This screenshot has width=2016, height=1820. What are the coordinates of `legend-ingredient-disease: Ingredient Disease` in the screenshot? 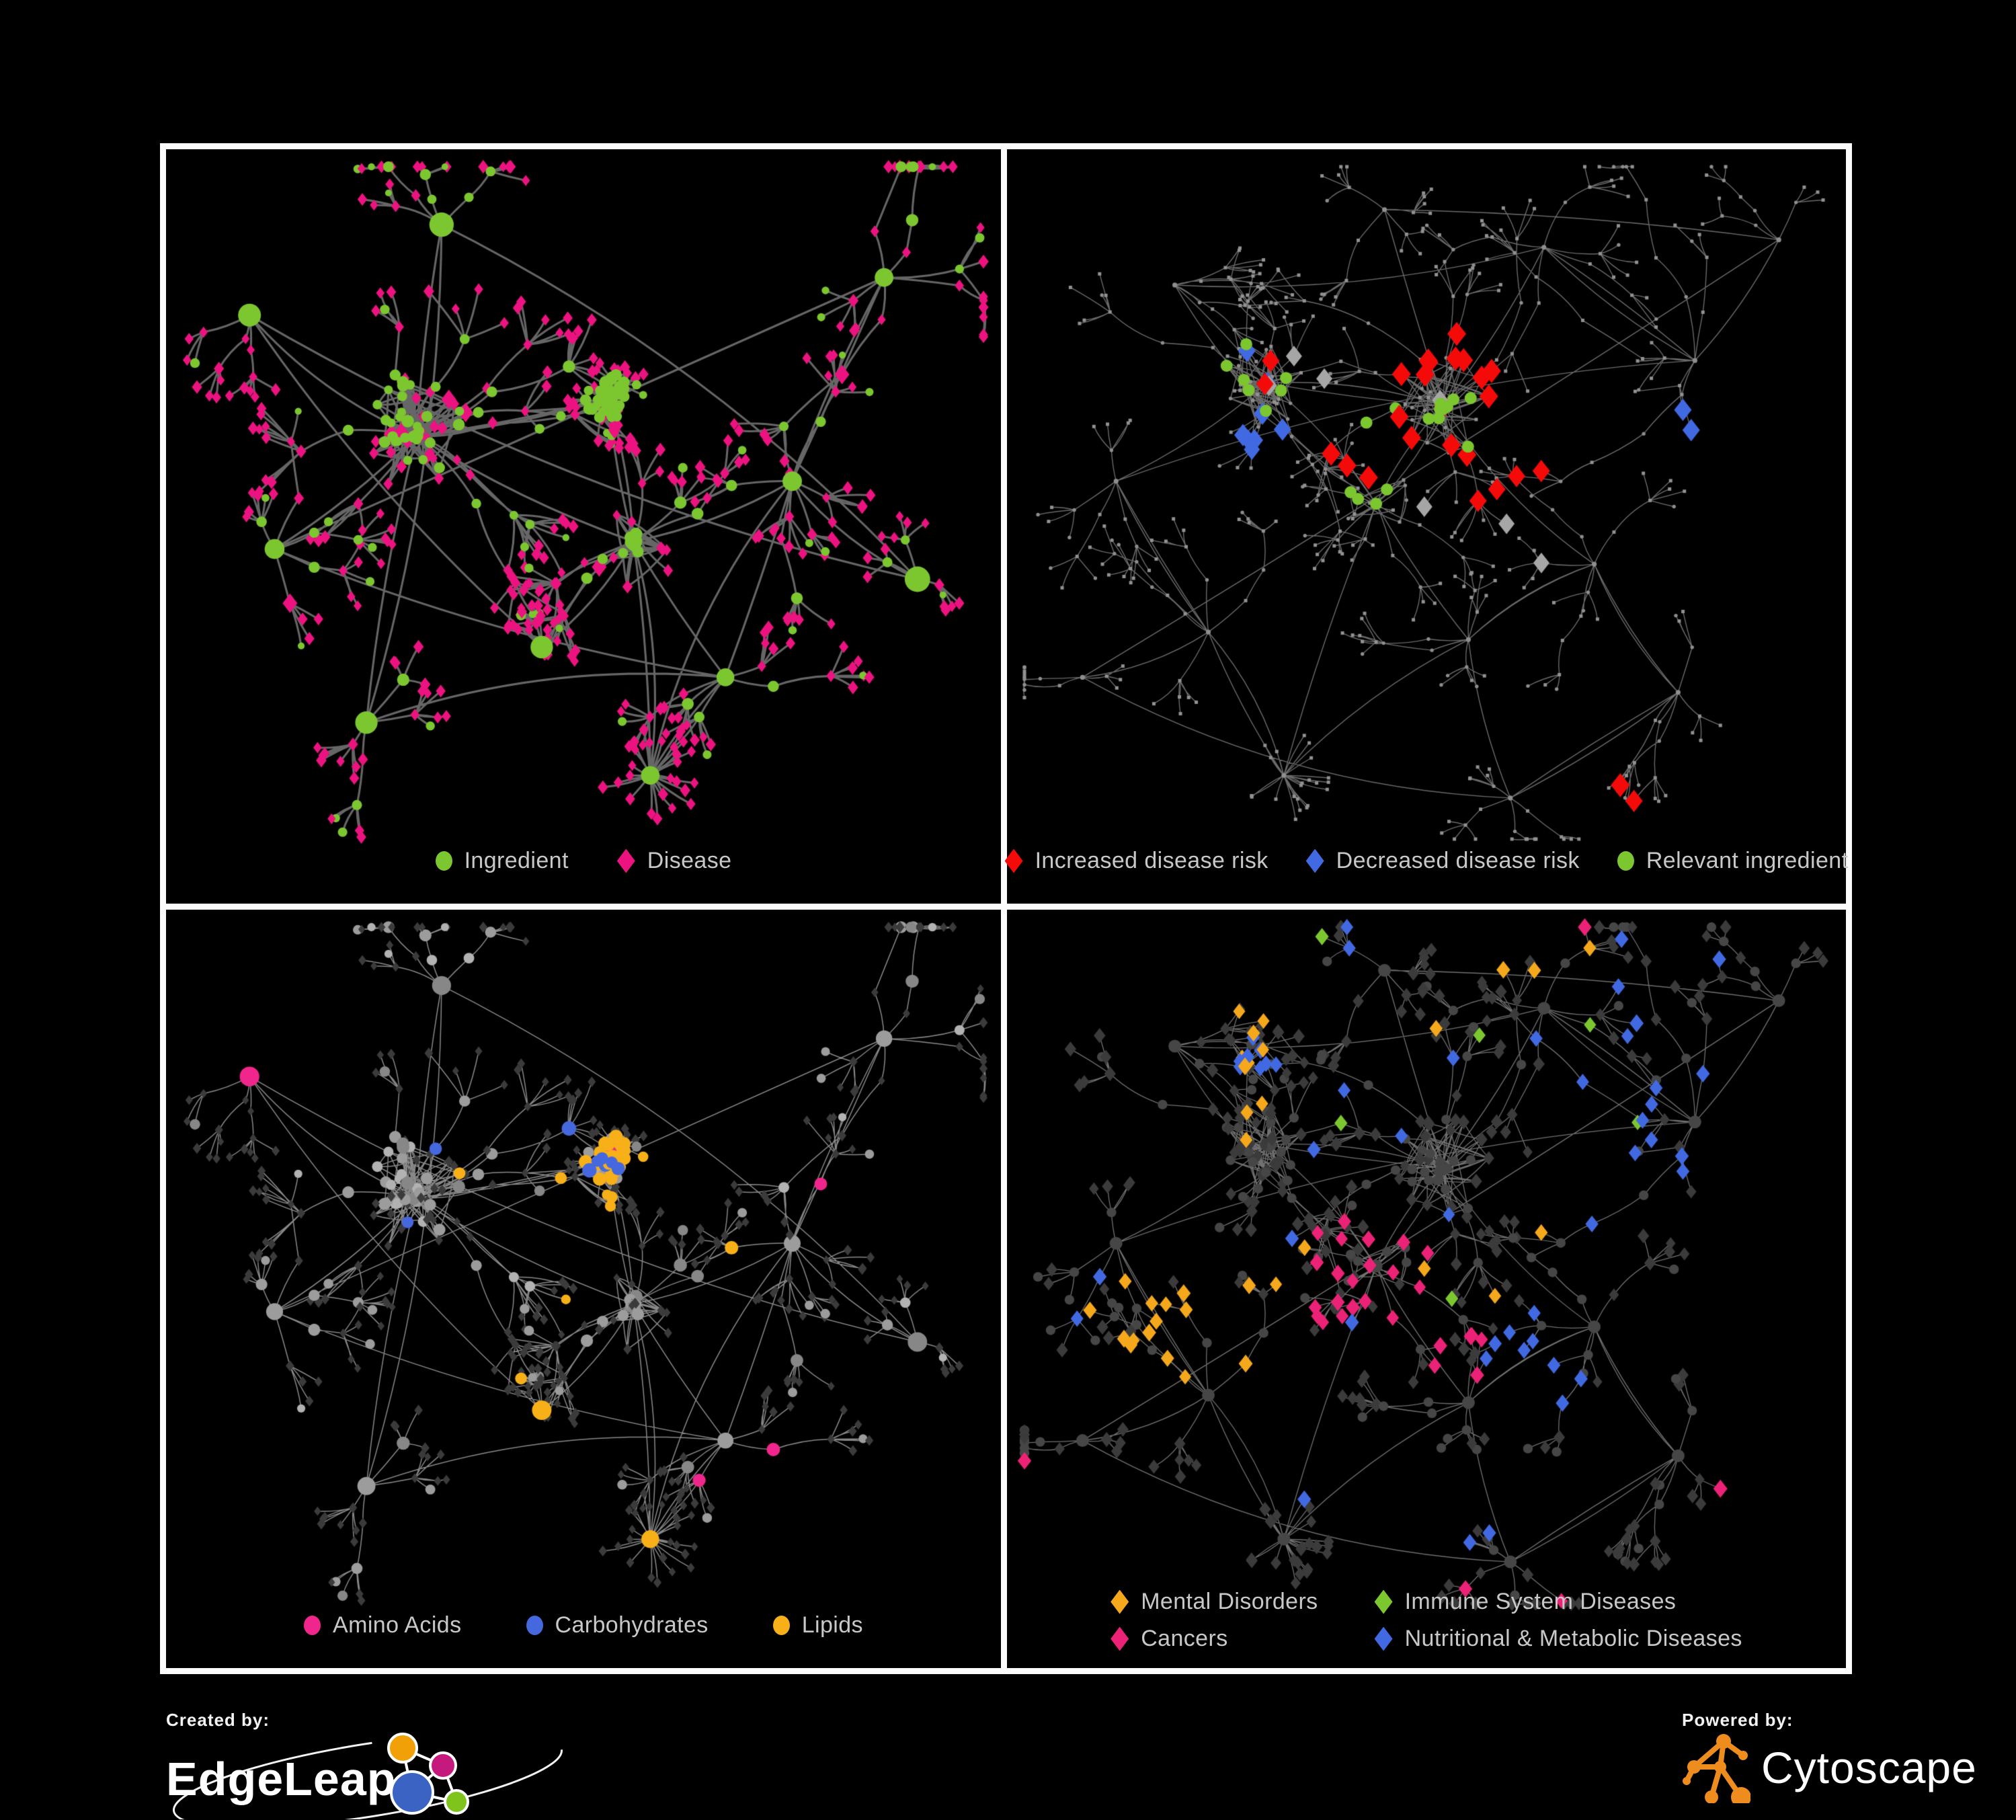 It's located at (583, 861).